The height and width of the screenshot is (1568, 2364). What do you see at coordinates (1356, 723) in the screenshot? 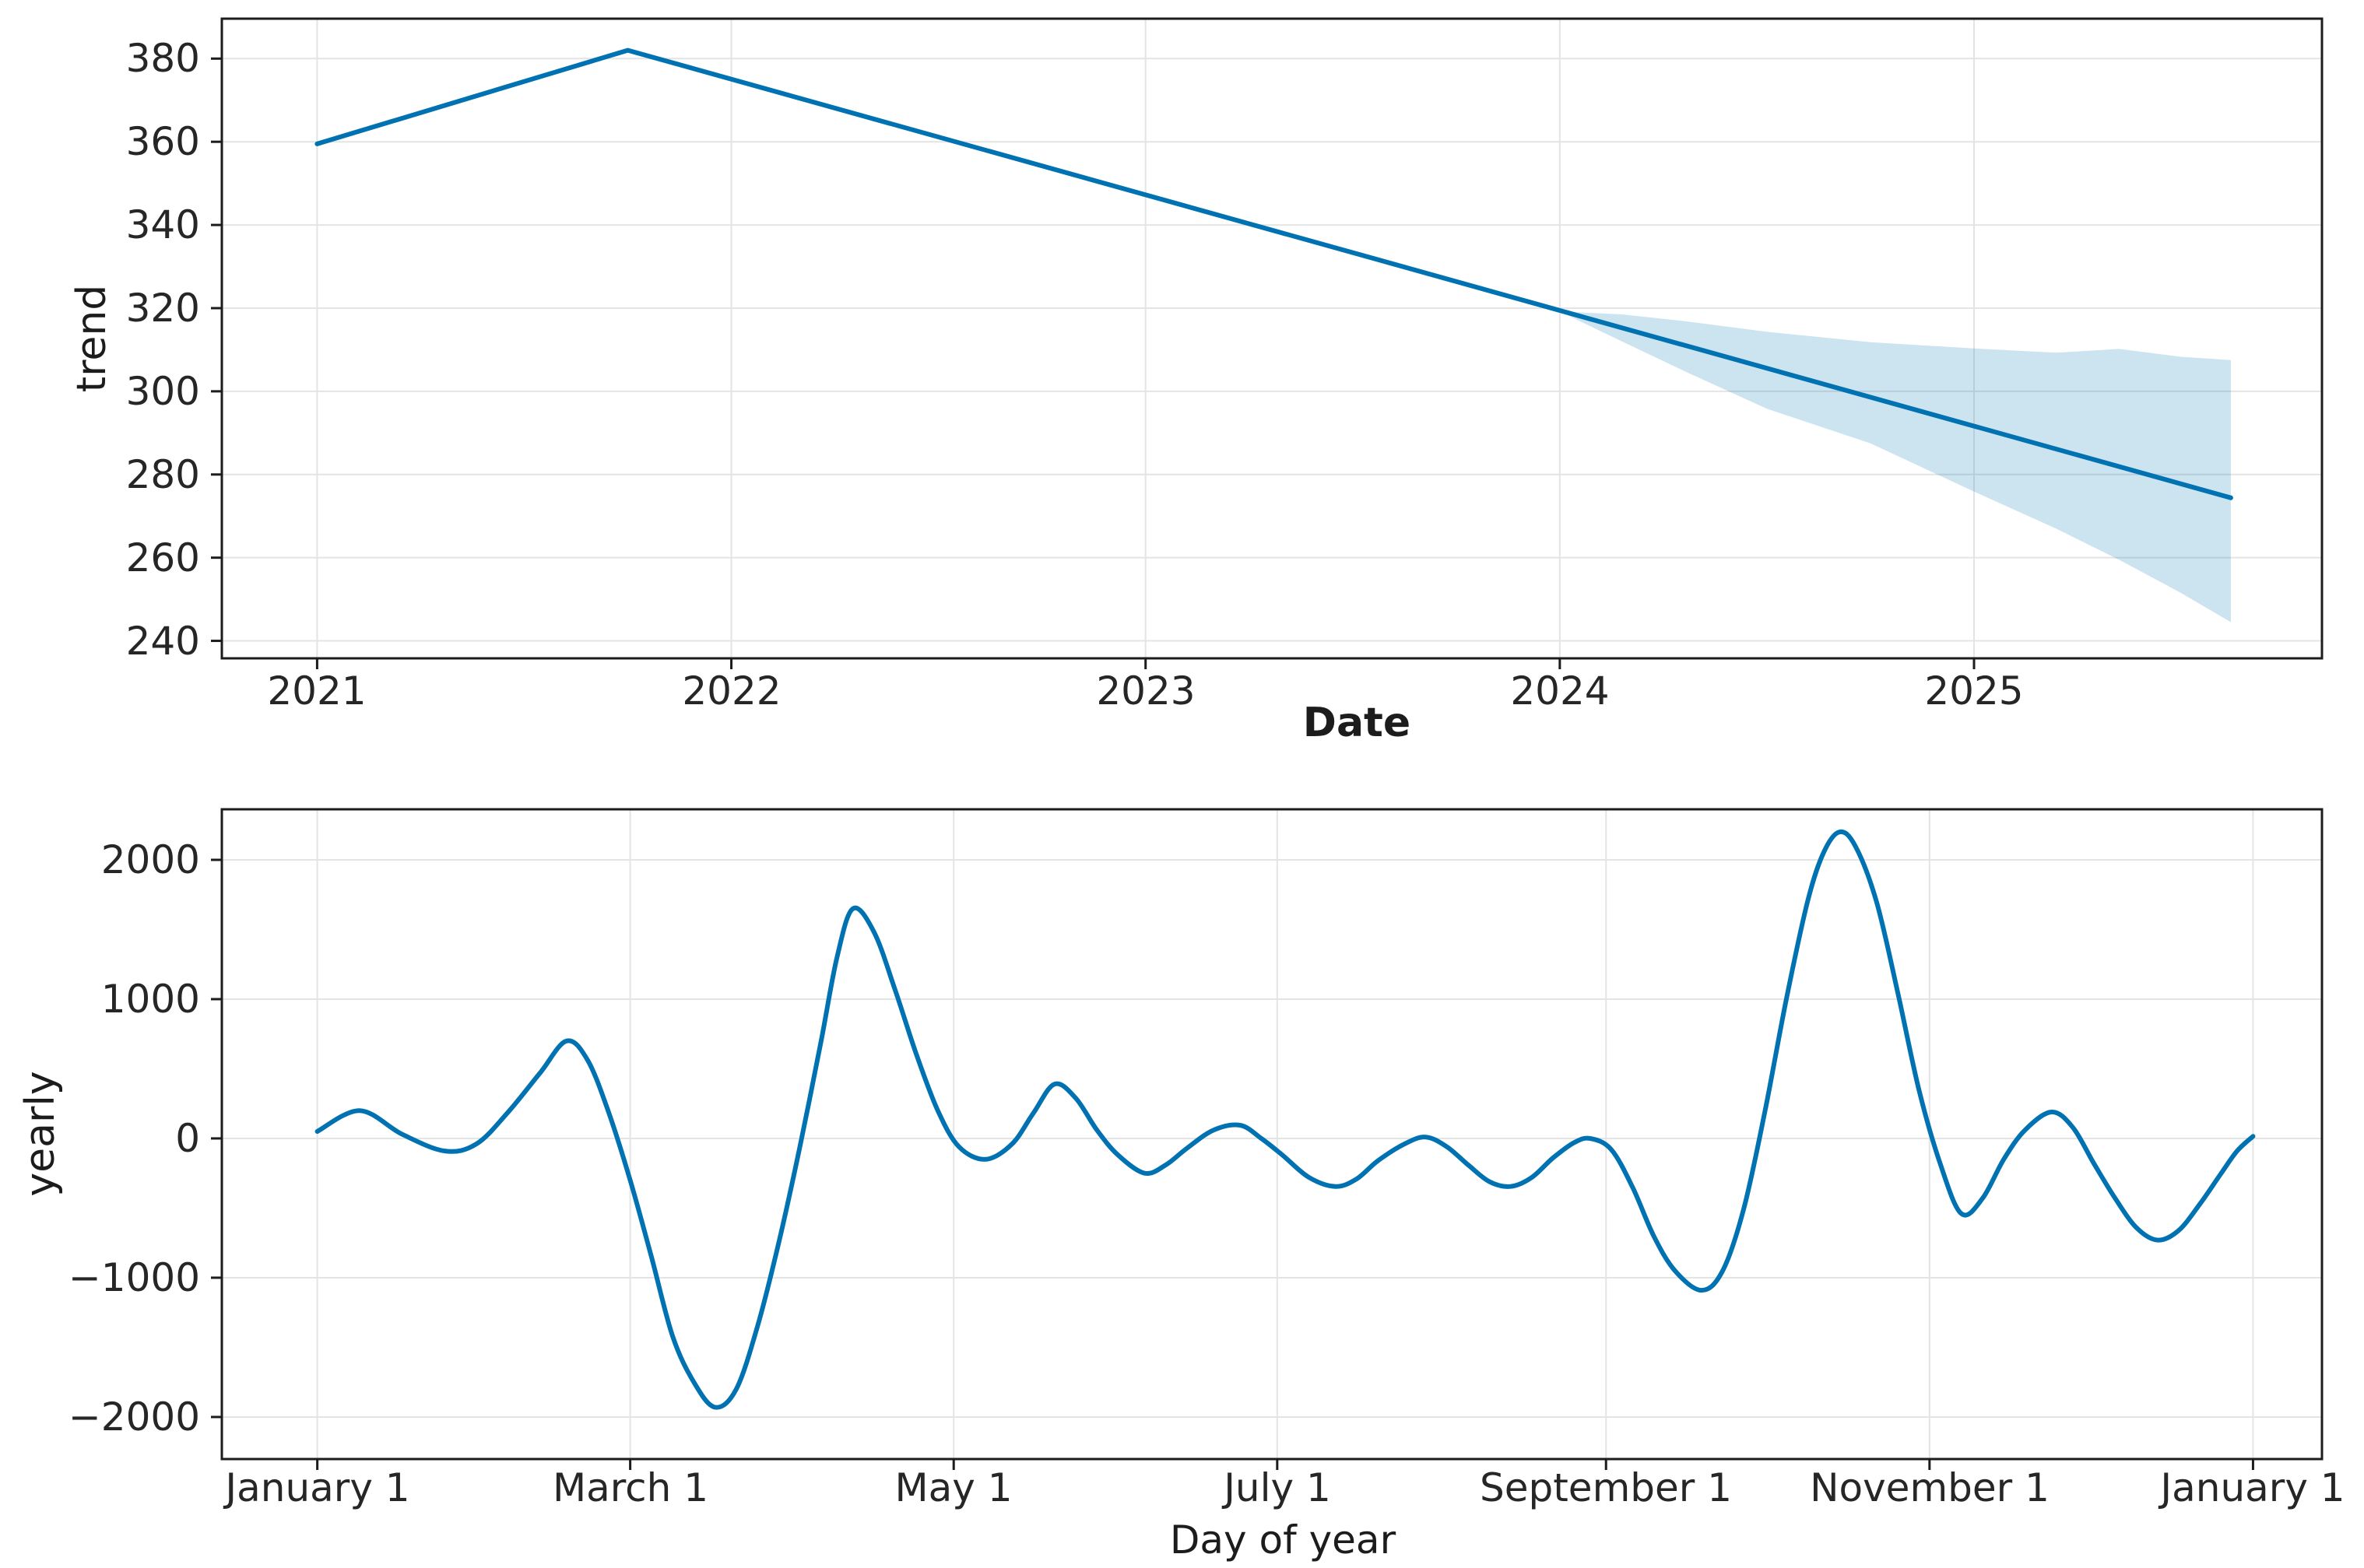
I see `trend-x-axis-label: Date` at bounding box center [1356, 723].